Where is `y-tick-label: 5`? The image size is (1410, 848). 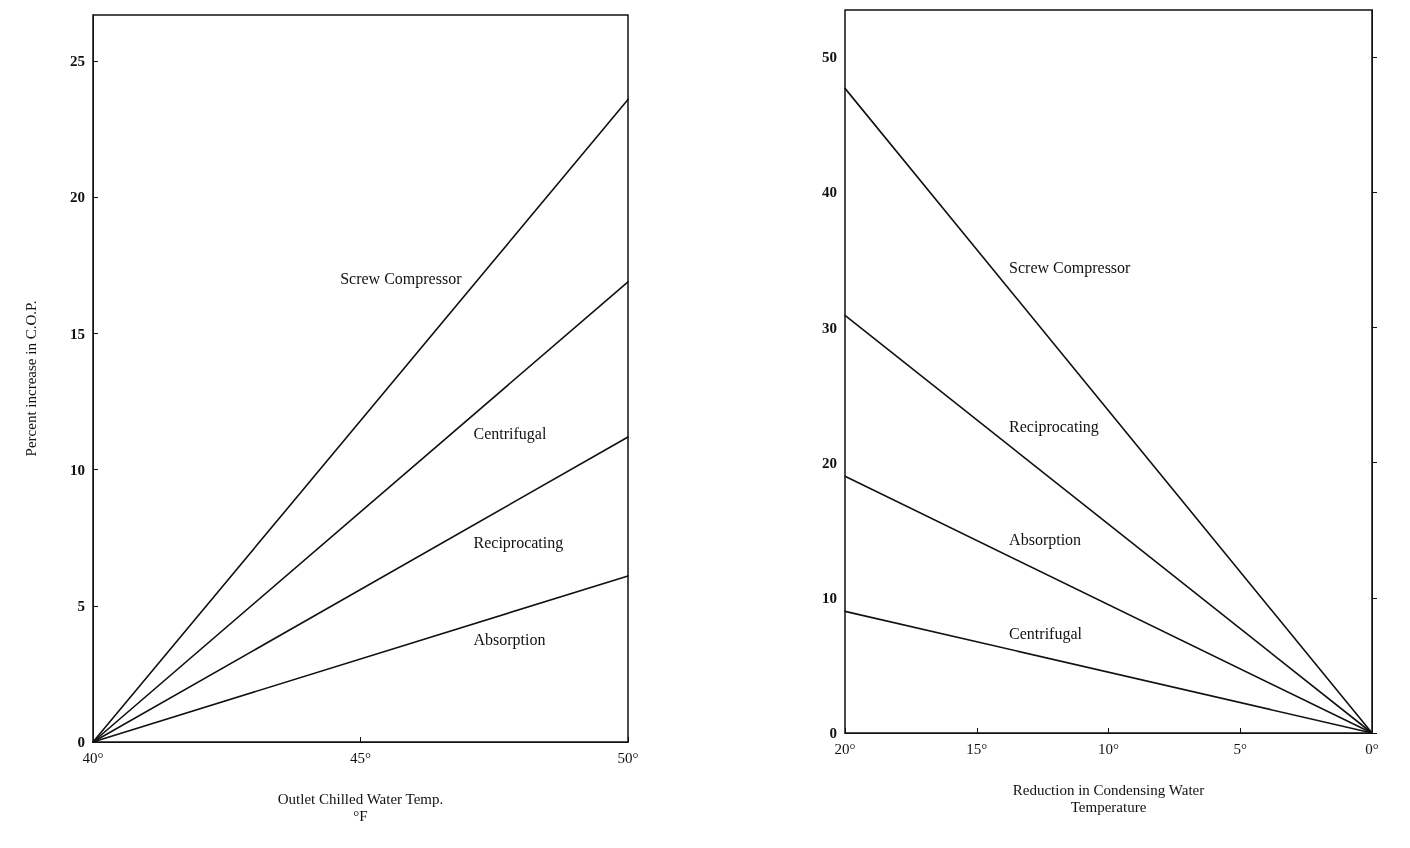
y-tick-label: 5 is located at coordinates (81, 605).